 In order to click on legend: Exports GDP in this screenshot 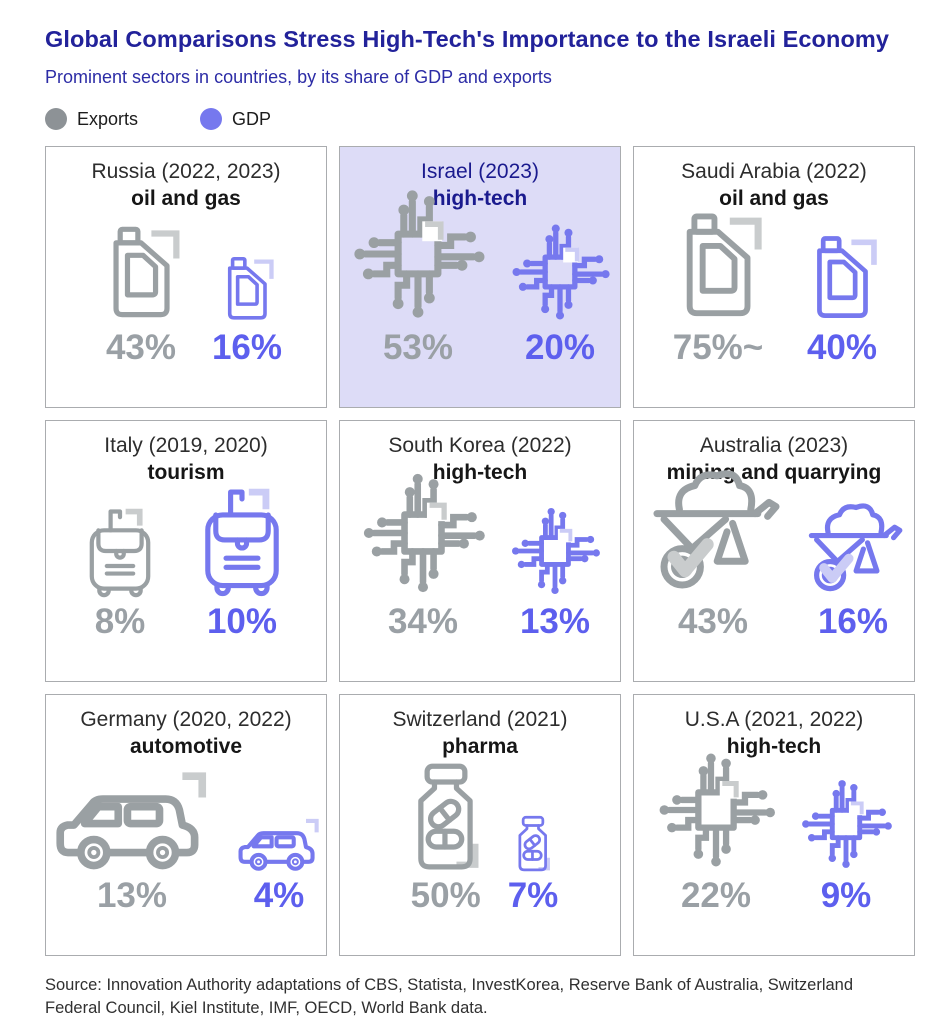, I will do `click(497, 119)`.